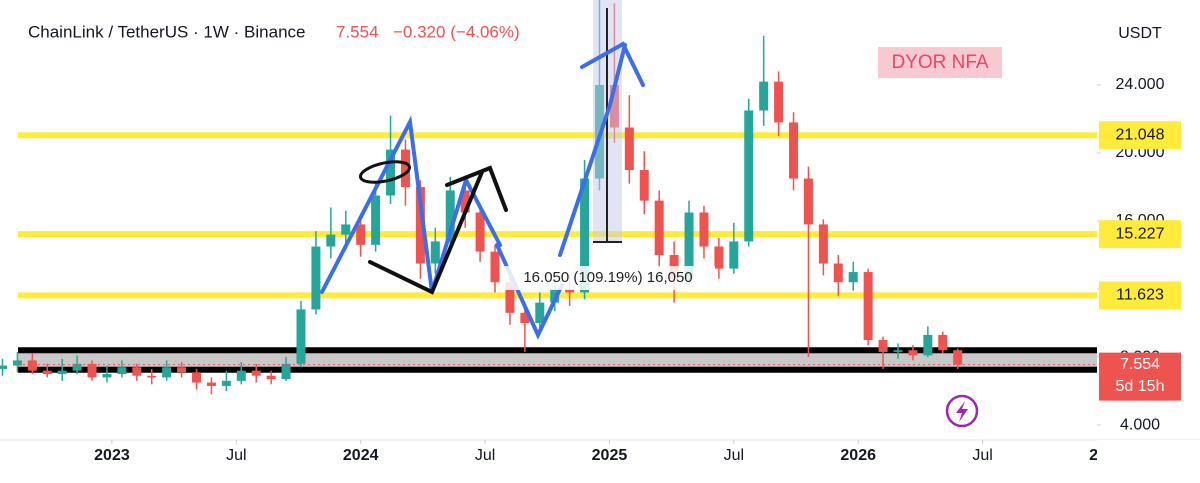 The image size is (1200, 483). I want to click on measure-label: 16.050 (109.19%) 16,050, so click(607, 277).